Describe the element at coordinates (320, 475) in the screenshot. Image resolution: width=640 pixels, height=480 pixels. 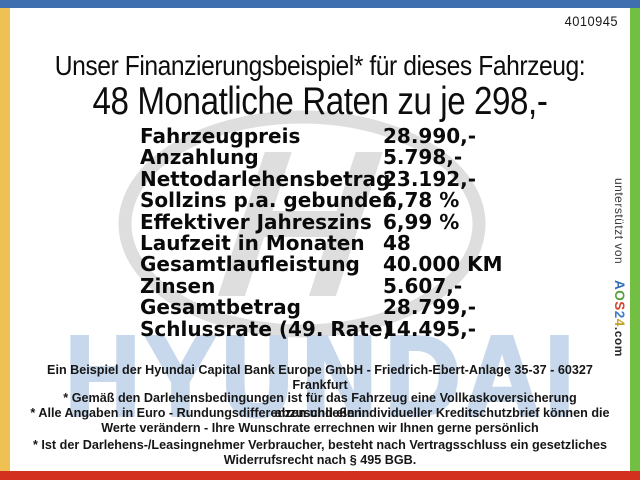
I see `bottom-border-bar` at that location.